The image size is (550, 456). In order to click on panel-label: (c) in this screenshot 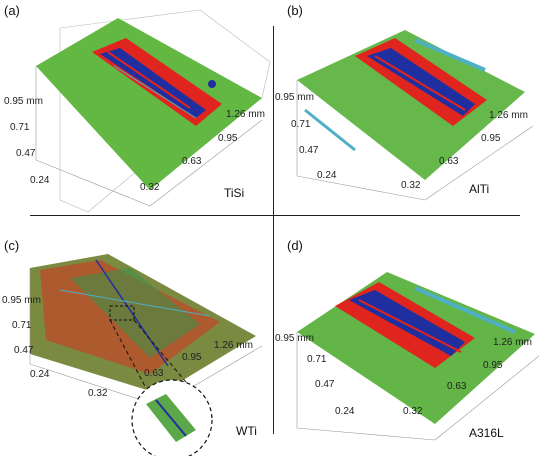, I will do `click(12, 245)`.